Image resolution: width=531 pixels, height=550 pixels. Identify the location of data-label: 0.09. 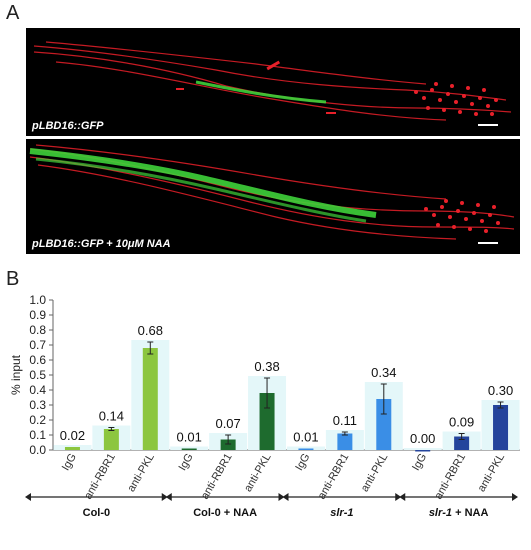
(461, 422).